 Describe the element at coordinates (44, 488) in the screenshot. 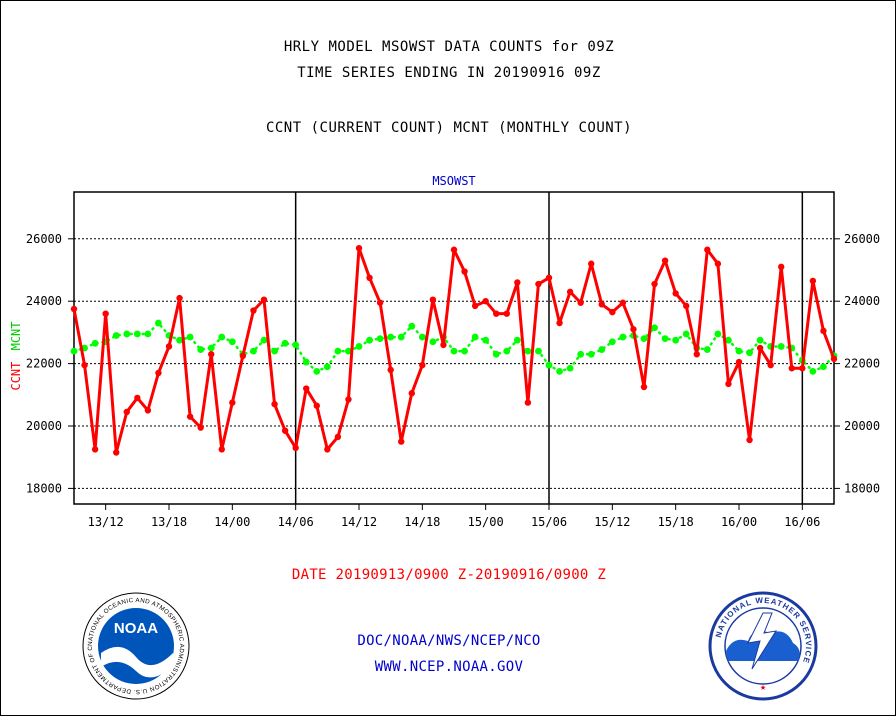

I see `y-tick-label: 18000` at that location.